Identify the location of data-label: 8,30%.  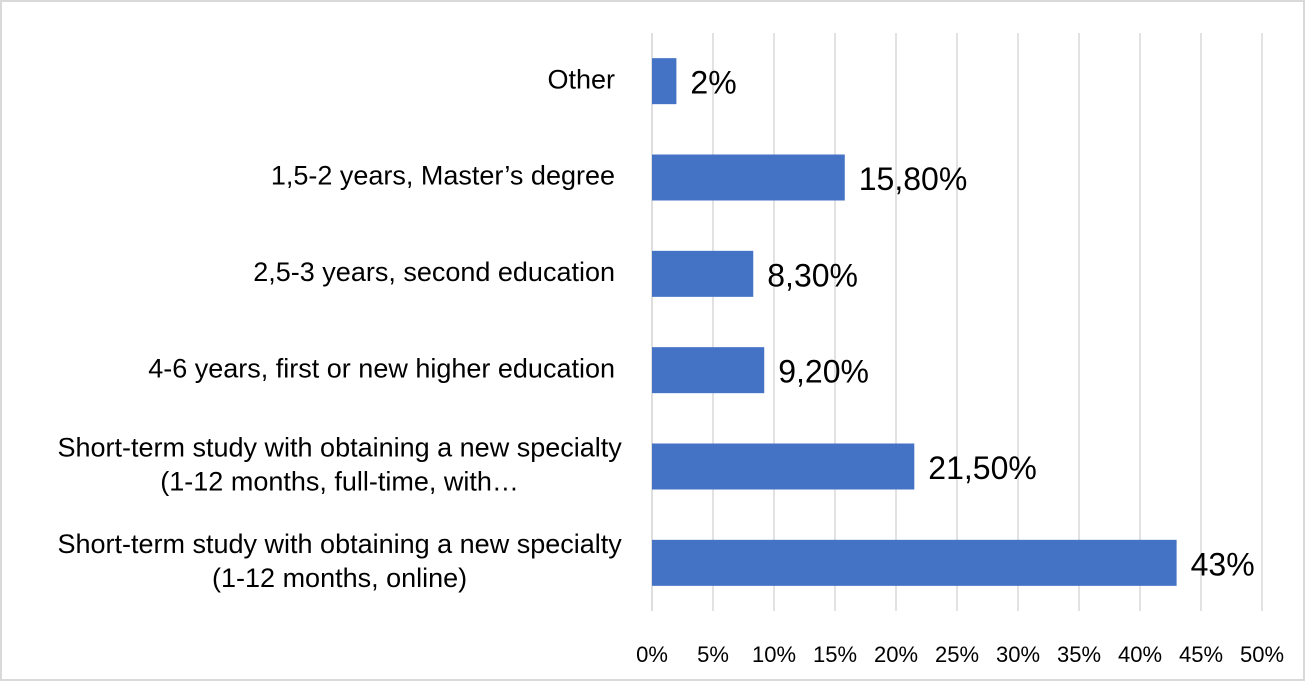
(812, 275).